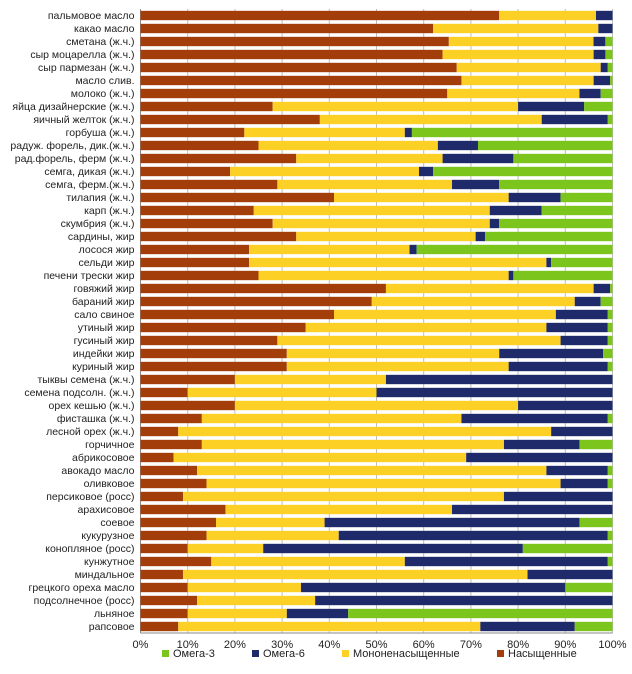 The height and width of the screenshot is (674, 632). Describe the element at coordinates (90, 497) in the screenshot. I see `category-label: персиковое (росс)` at that location.